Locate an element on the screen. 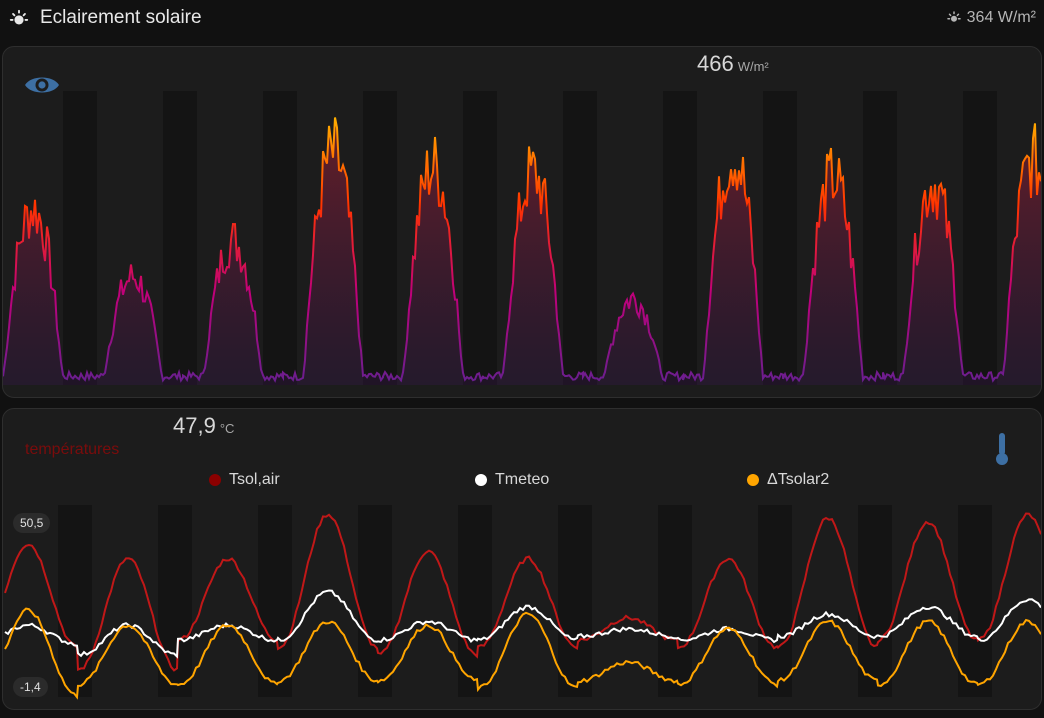 The height and width of the screenshot is (718, 1044). legend-item-tmeteo: Tmeteo is located at coordinates (512, 480).